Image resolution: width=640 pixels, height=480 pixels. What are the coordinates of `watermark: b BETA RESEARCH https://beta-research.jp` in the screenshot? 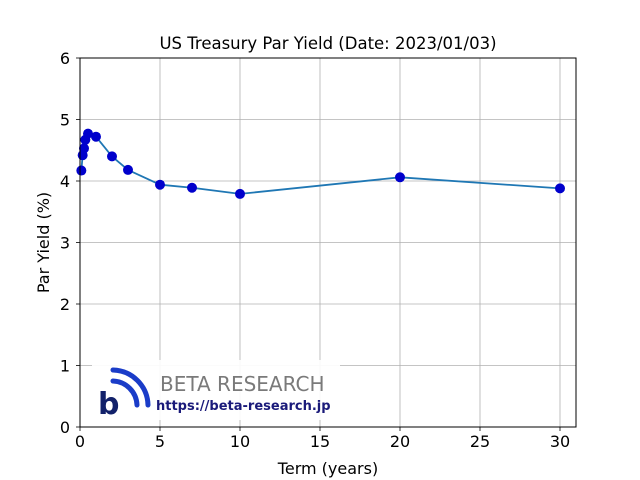 It's located at (216, 391).